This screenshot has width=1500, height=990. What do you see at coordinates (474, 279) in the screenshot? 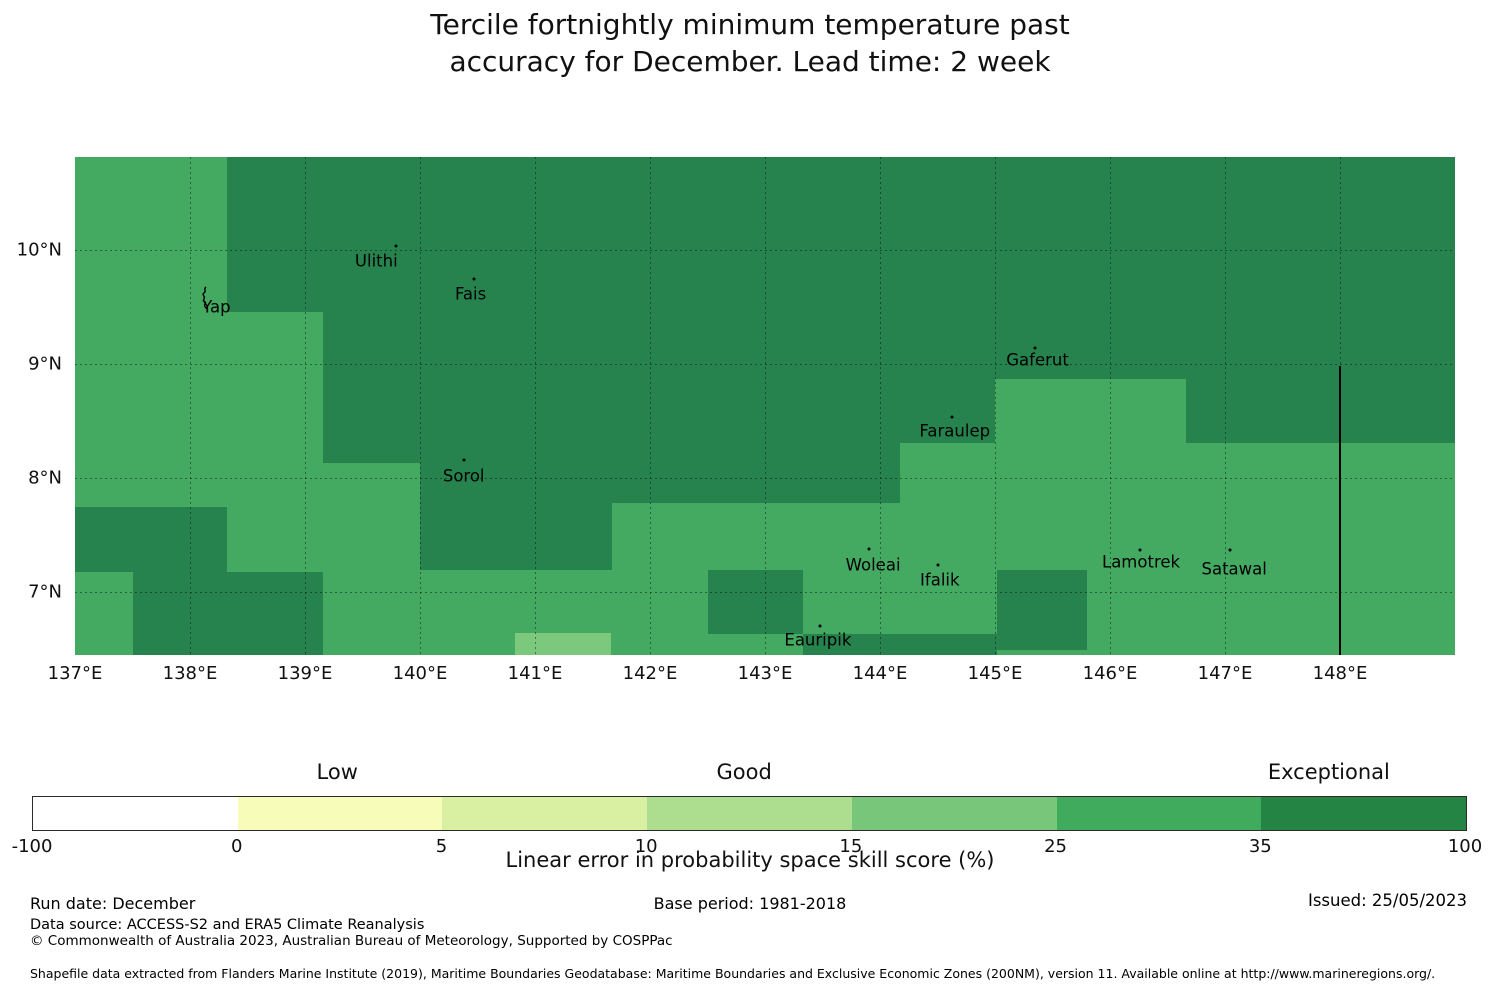
I see `island-dot-fais` at bounding box center [474, 279].